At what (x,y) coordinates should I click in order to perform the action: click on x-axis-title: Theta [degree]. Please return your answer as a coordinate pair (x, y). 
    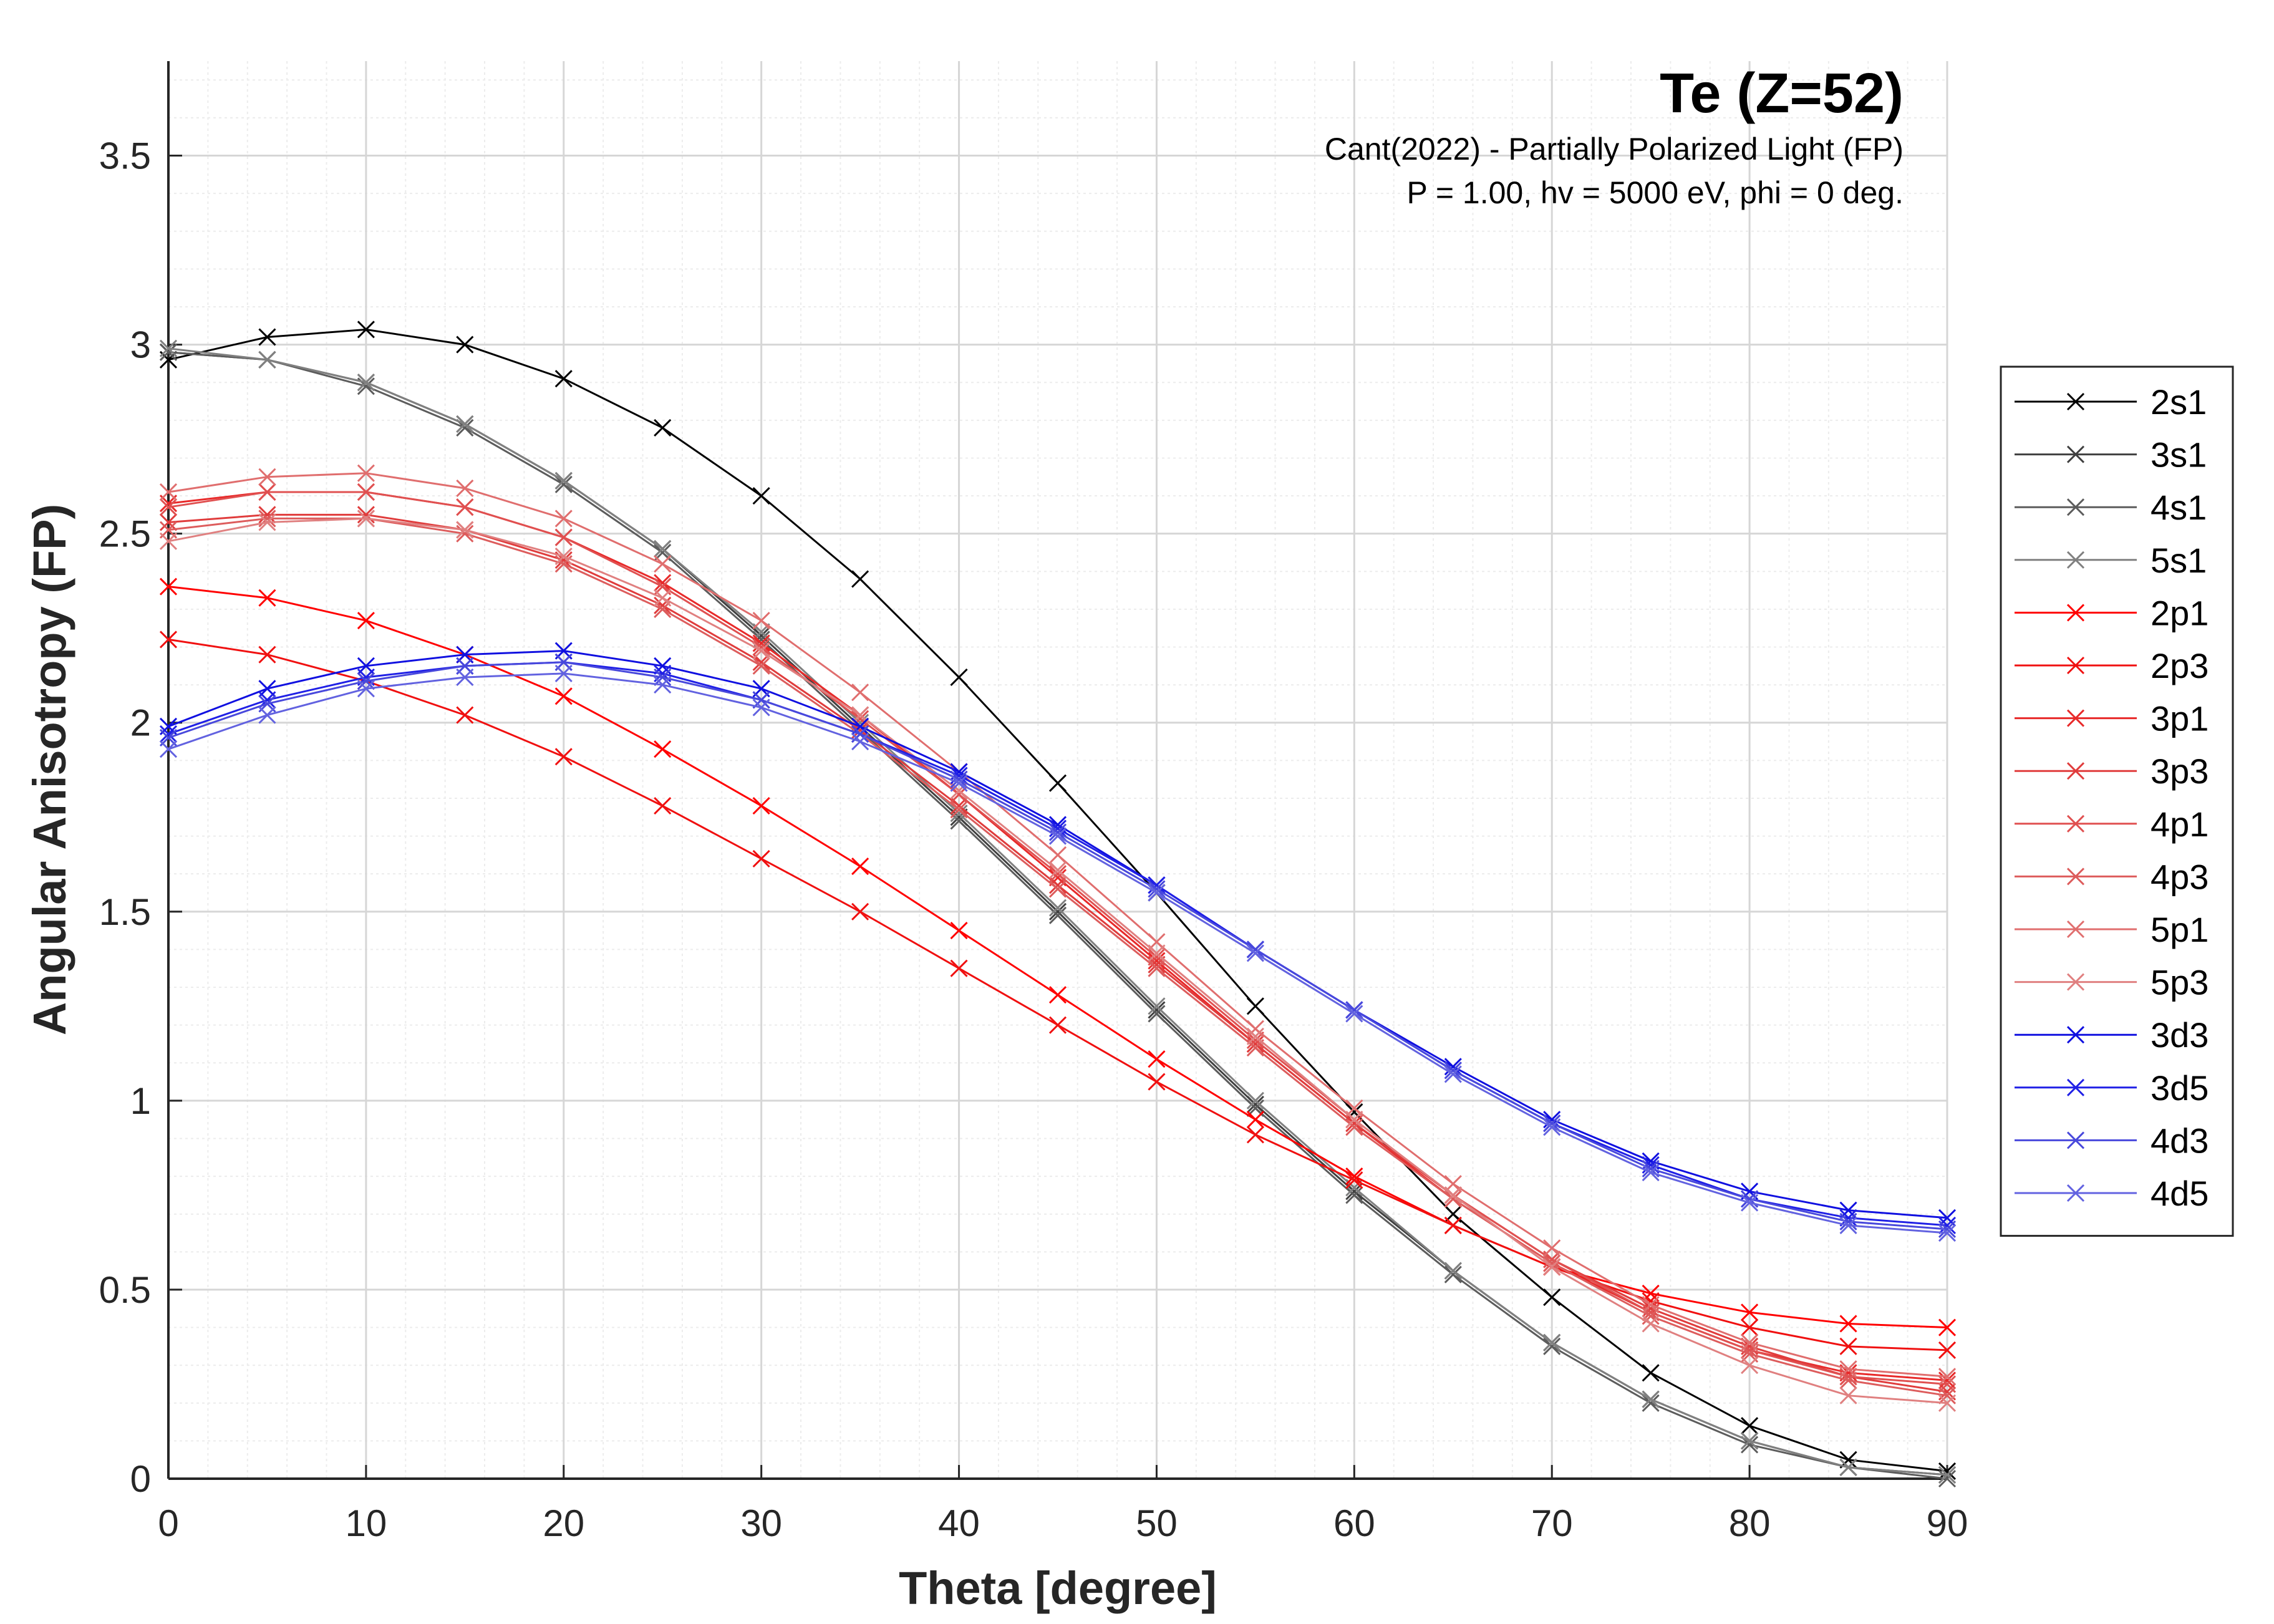
    Looking at the image, I should click on (1058, 1588).